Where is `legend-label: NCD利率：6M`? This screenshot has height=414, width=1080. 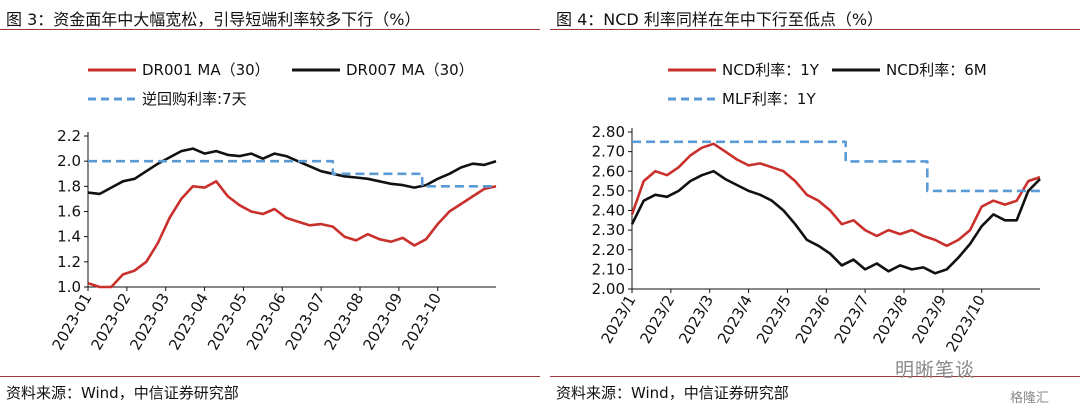 legend-label: NCD利率：6M is located at coordinates (936, 70).